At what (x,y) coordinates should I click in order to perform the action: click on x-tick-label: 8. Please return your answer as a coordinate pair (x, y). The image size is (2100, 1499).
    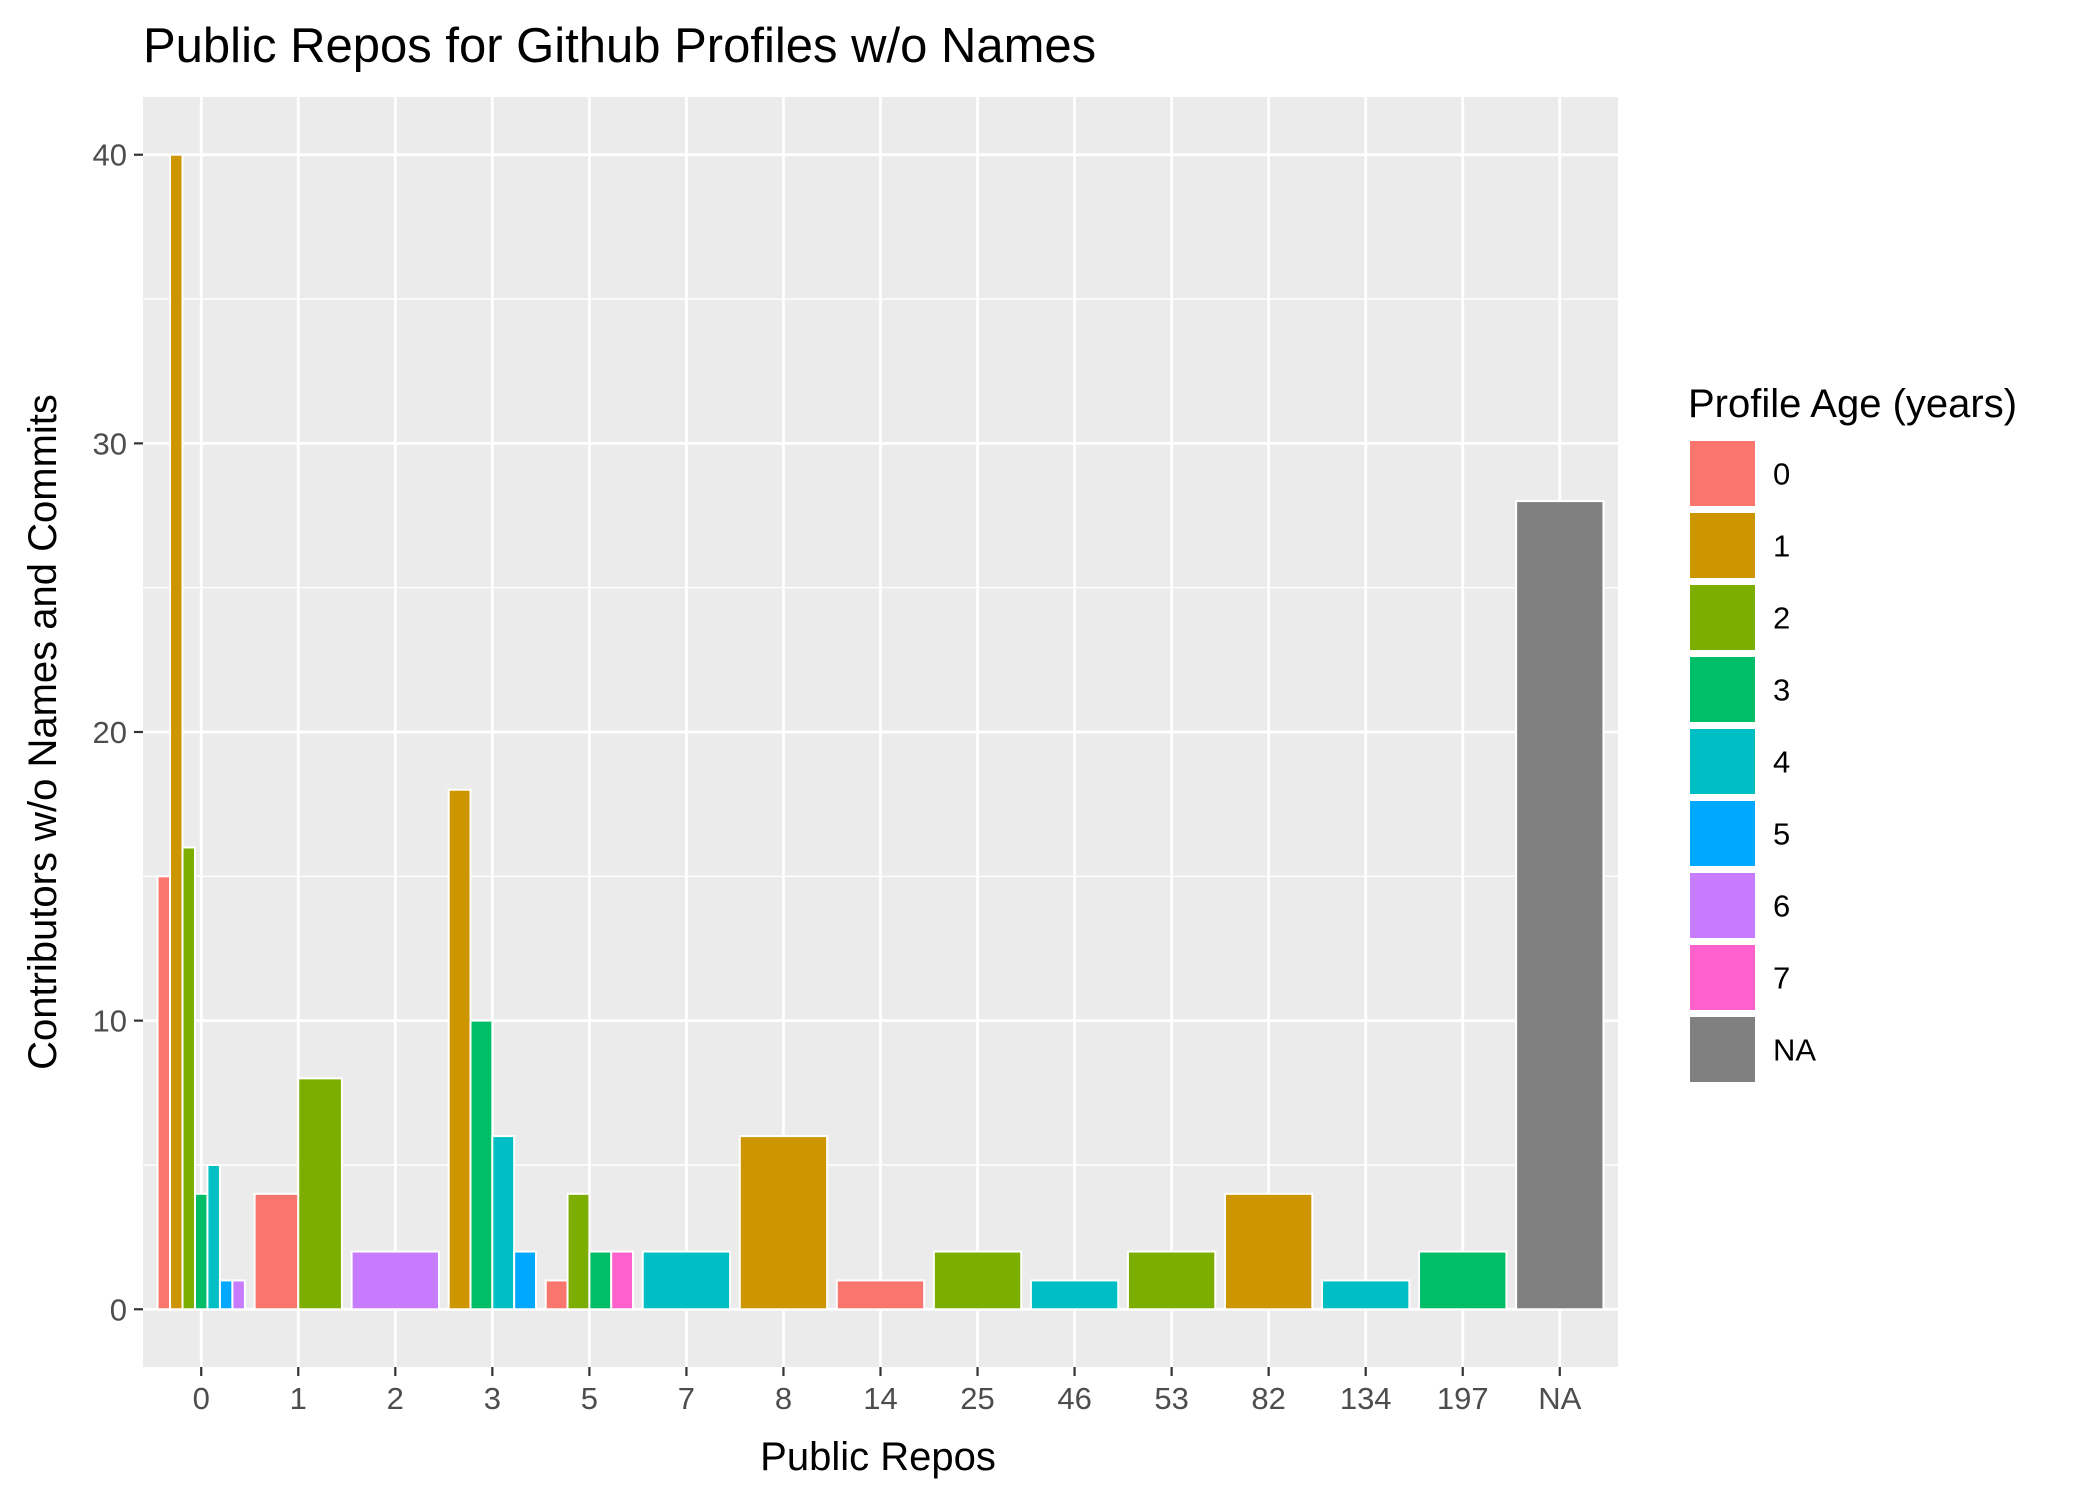
    Looking at the image, I should click on (783, 1398).